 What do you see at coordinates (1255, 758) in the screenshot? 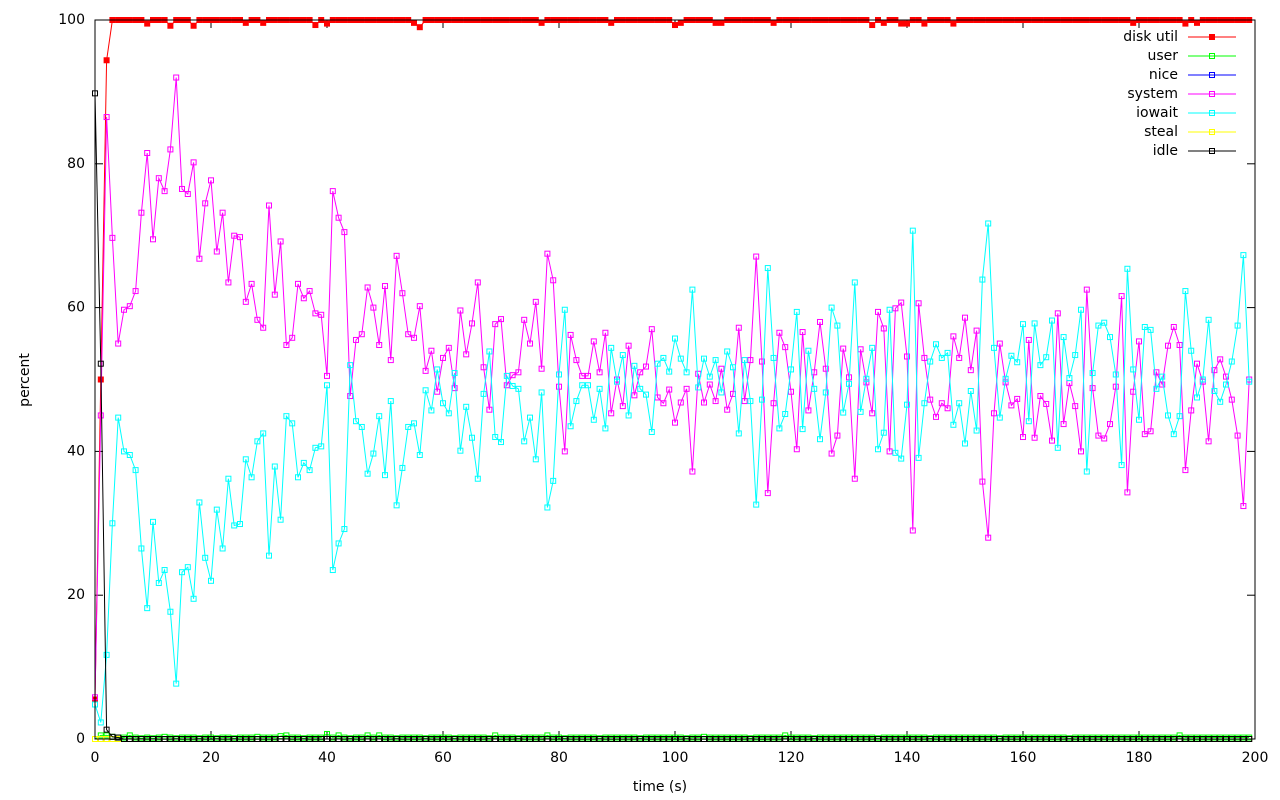
I see `x-tick-label: 200` at bounding box center [1255, 758].